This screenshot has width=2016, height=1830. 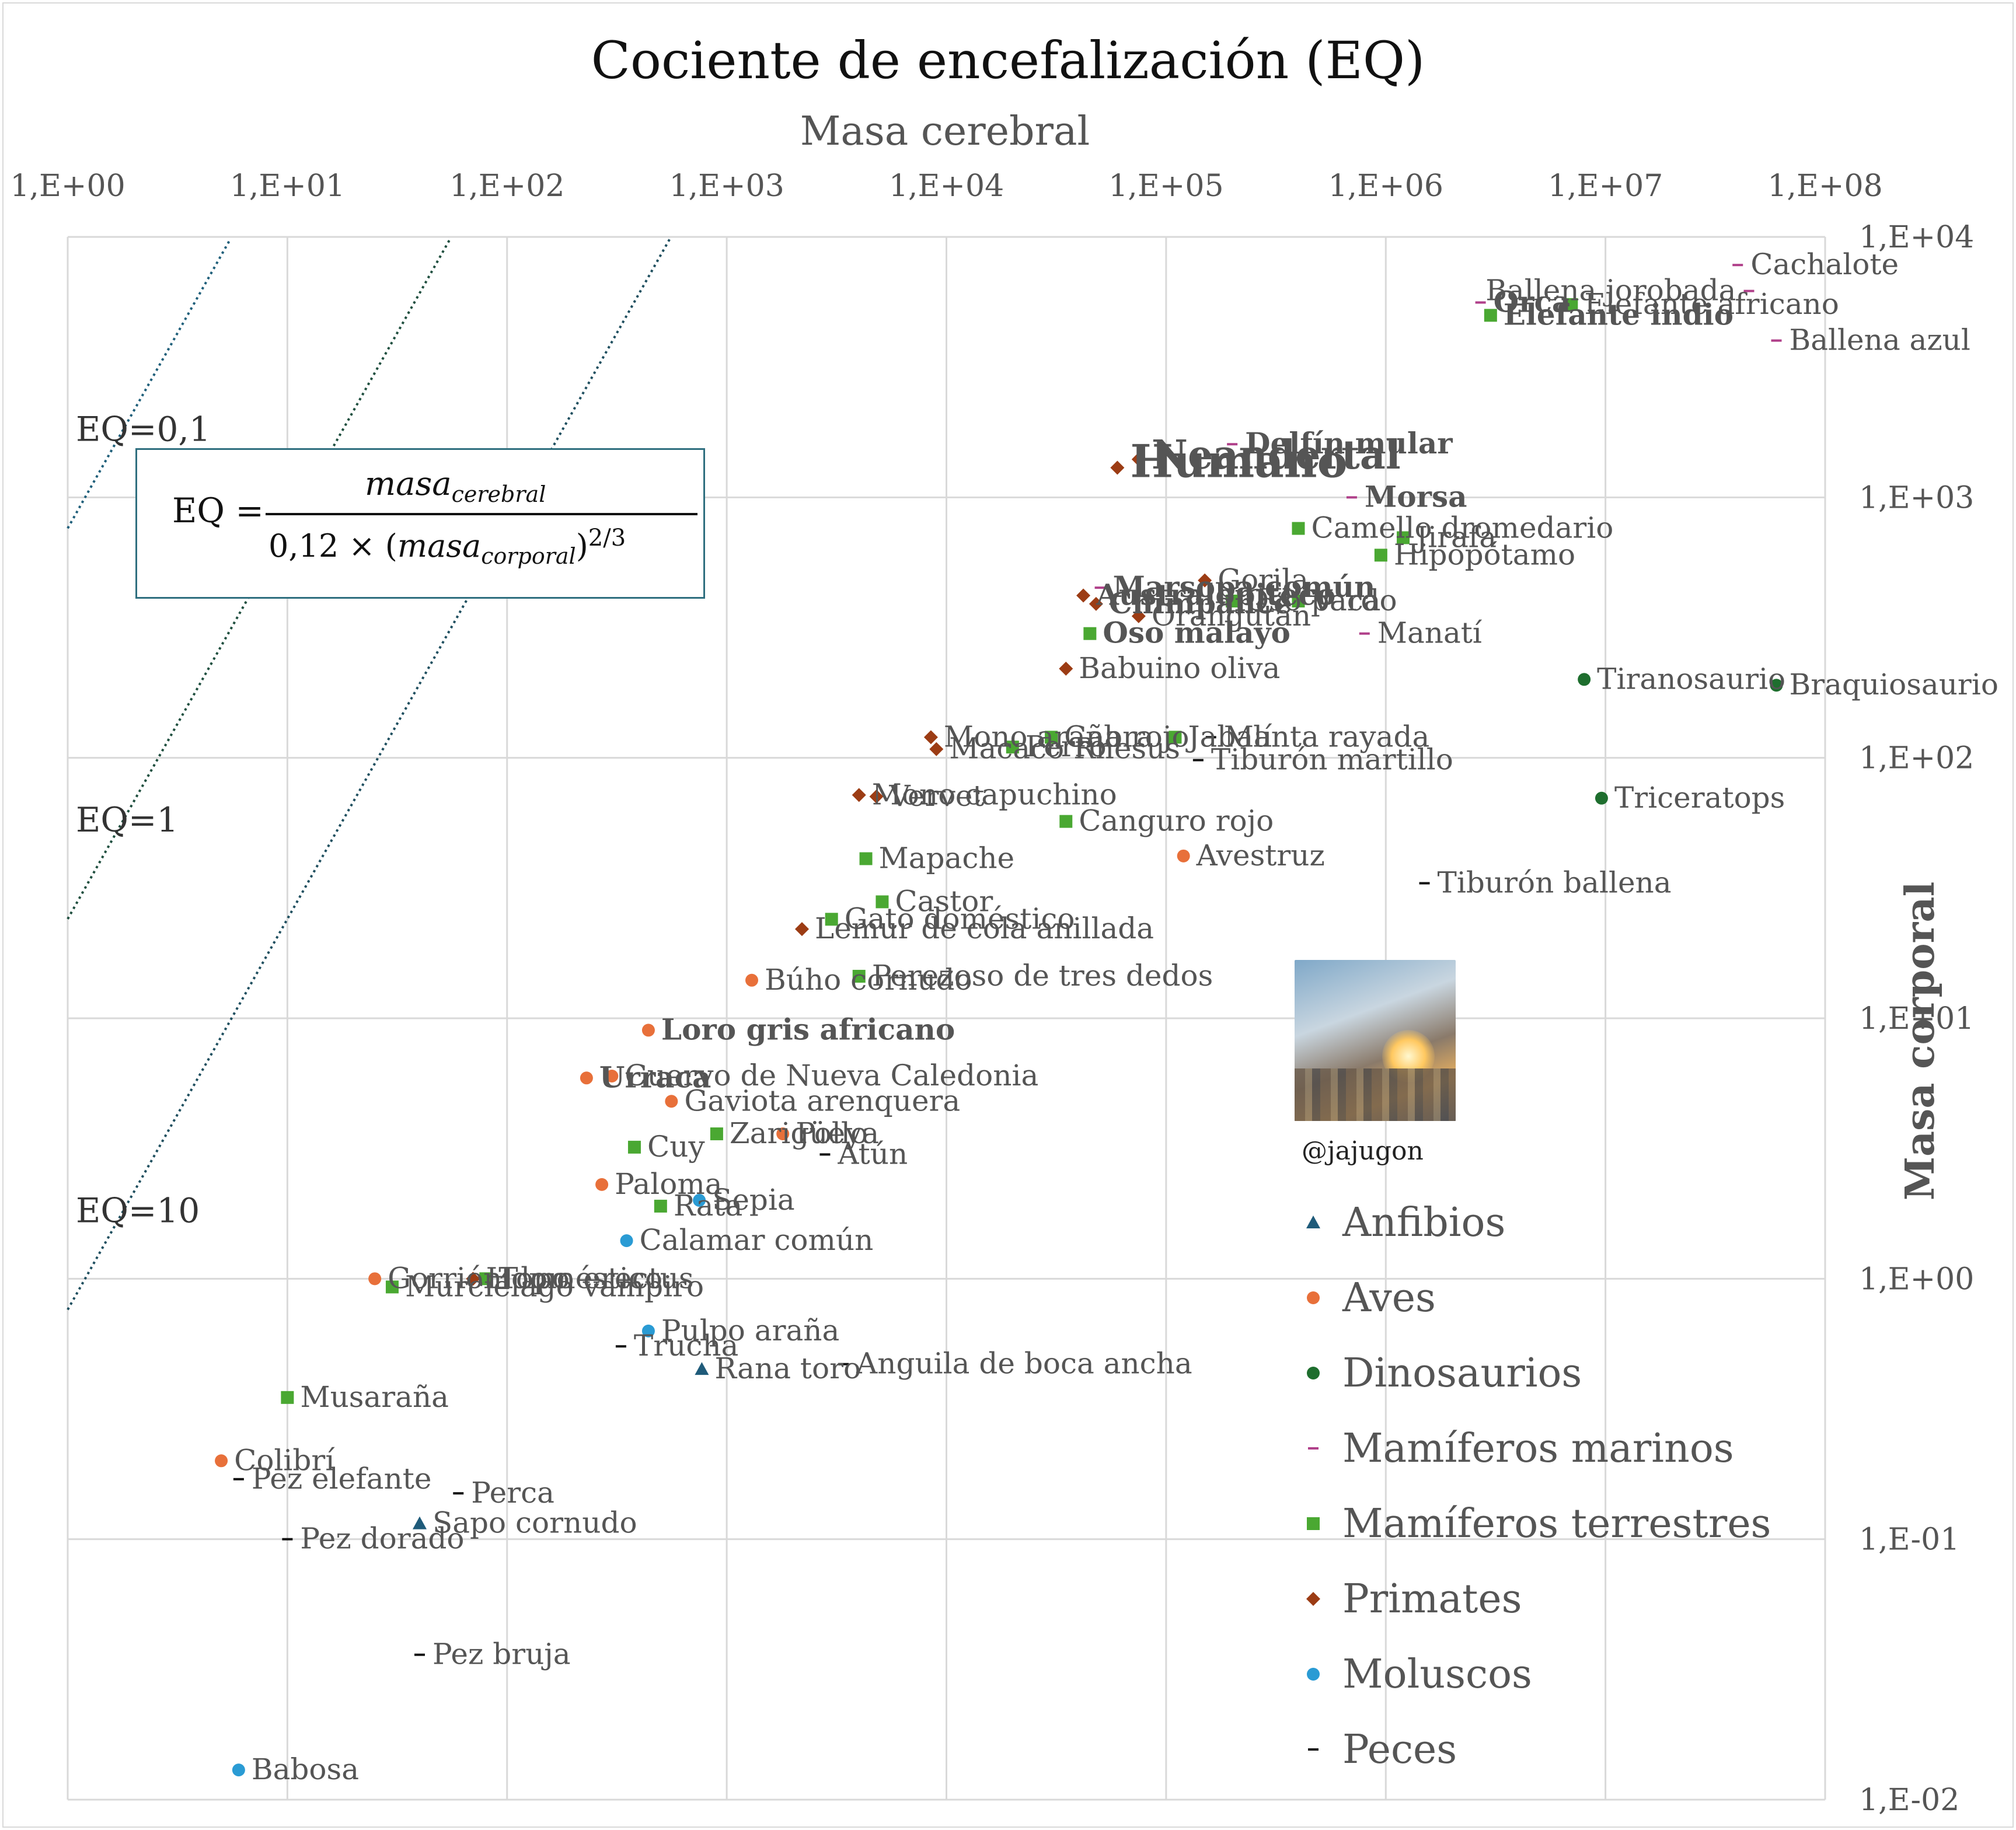 What do you see at coordinates (1737, 265) in the screenshot?
I see `marker-cachalote` at bounding box center [1737, 265].